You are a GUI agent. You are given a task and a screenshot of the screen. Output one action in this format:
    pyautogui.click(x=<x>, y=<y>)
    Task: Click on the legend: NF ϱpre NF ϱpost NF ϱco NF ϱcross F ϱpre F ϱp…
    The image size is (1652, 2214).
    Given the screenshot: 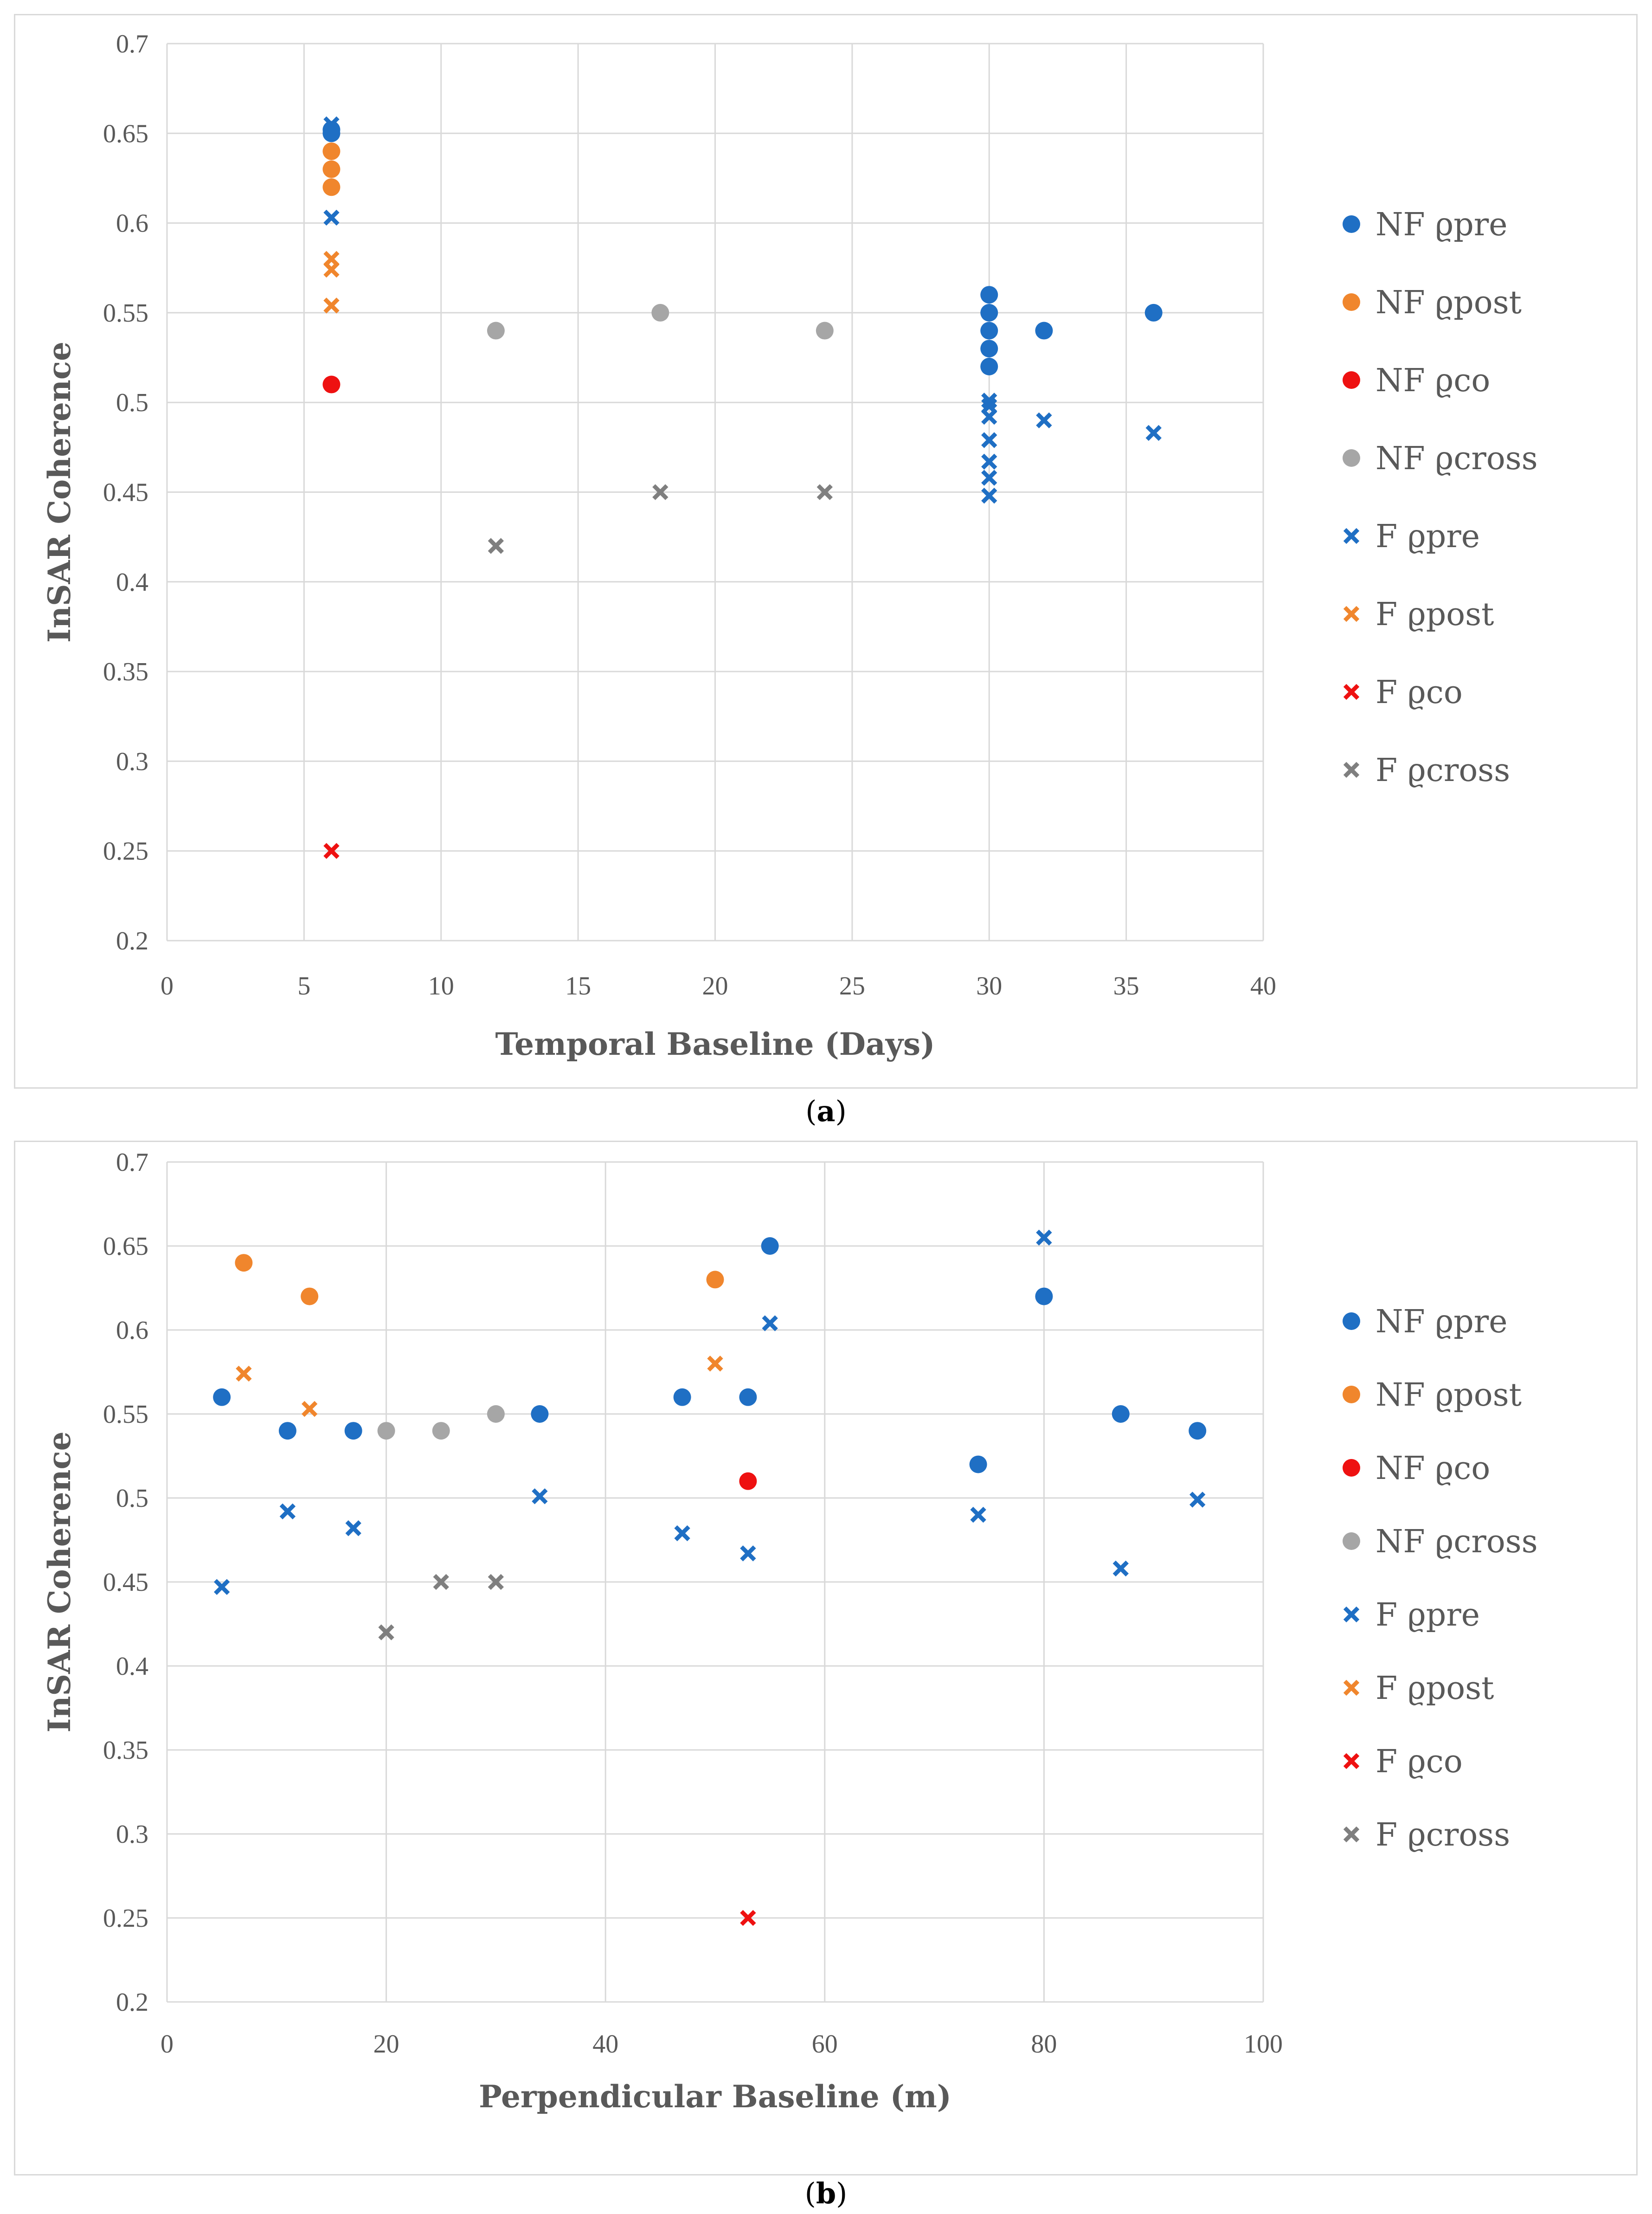 What is the action you would take?
    pyautogui.click(x=1441, y=1578)
    